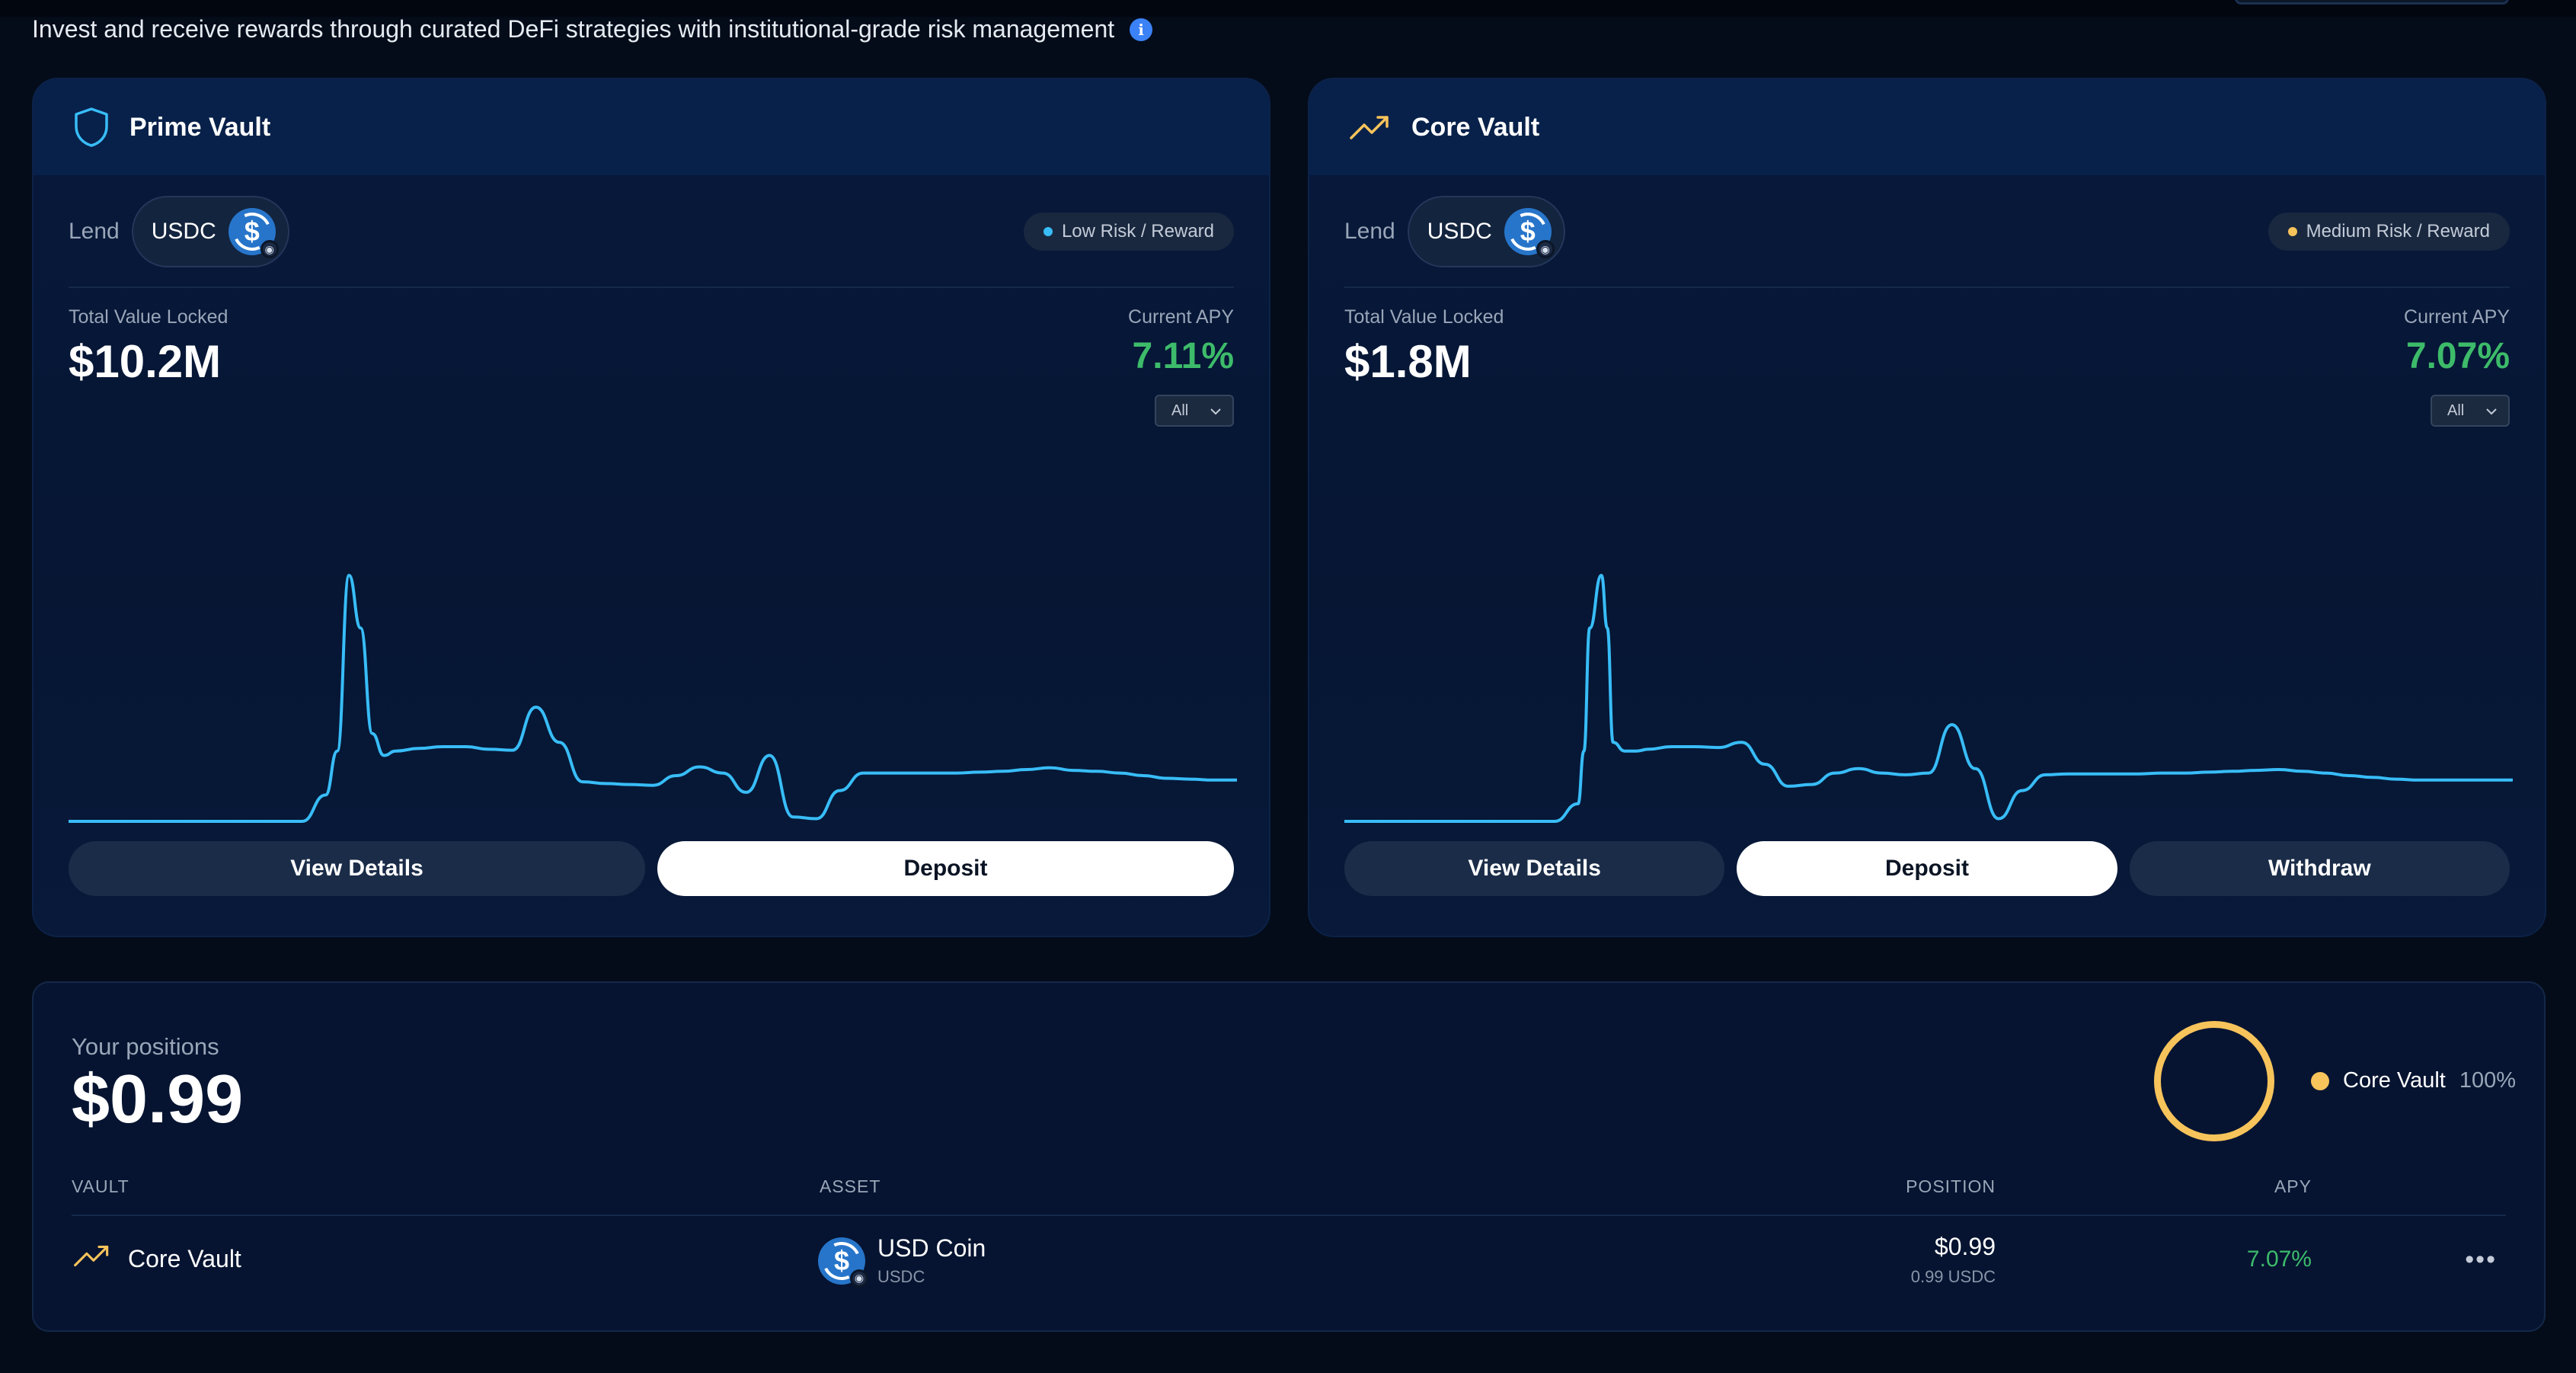 This screenshot has width=2576, height=1373. I want to click on tvl-value: $1.8M, so click(1408, 361).